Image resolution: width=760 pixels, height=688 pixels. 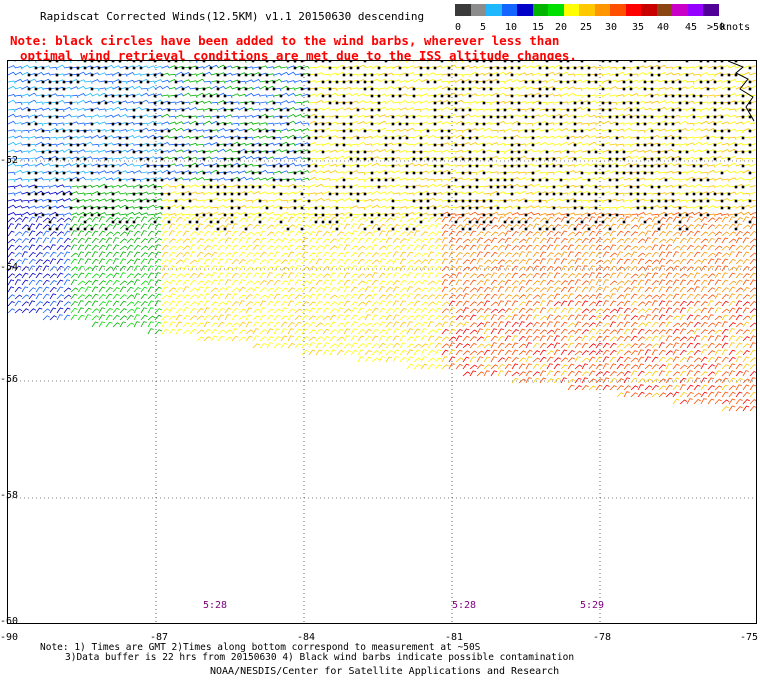 What do you see at coordinates (306, 637) in the screenshot?
I see `lon-label-84: -84` at bounding box center [306, 637].